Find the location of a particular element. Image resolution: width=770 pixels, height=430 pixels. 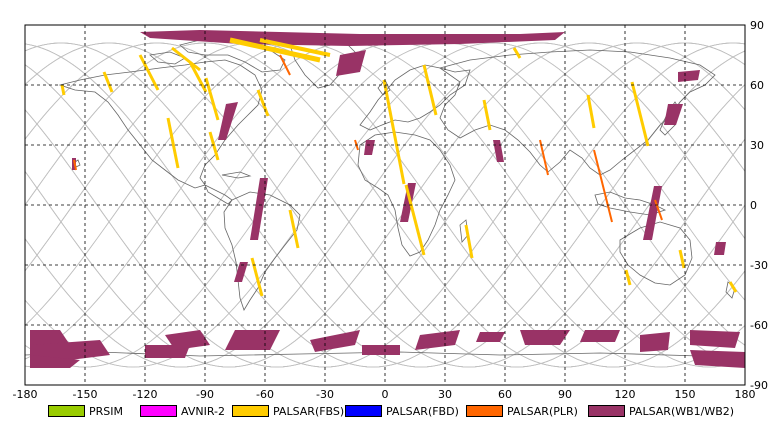

lat-tick-label: -90 is located at coordinates (759, 385).